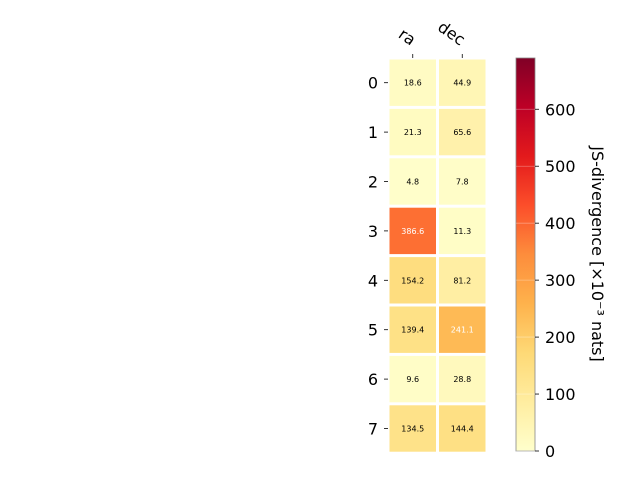 The height and width of the screenshot is (480, 640). I want to click on heatmap-cell-4-ra-label: 154.2, so click(412, 280).